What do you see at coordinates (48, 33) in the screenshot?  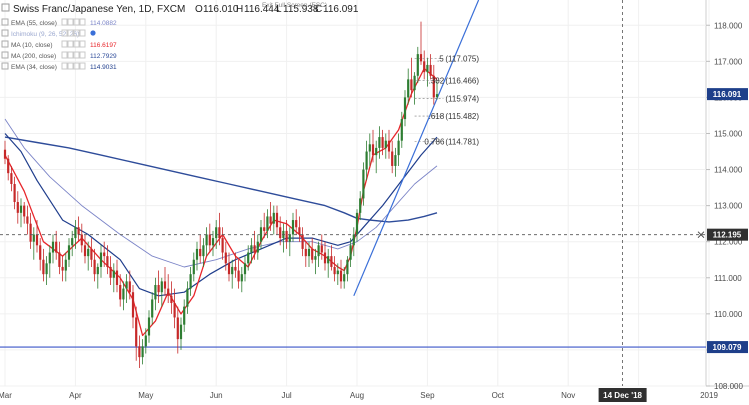 I see `indicator-legend-row: Ichimoku (9, 26, 52, 26)` at bounding box center [48, 33].